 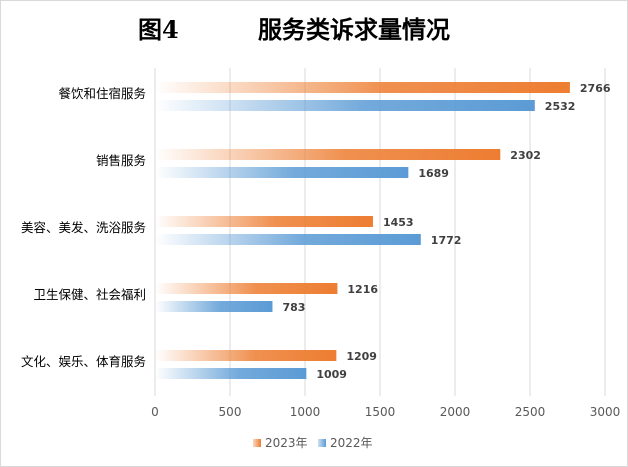 I want to click on category-label: 餐饮和住宿服务, so click(x=102, y=93).